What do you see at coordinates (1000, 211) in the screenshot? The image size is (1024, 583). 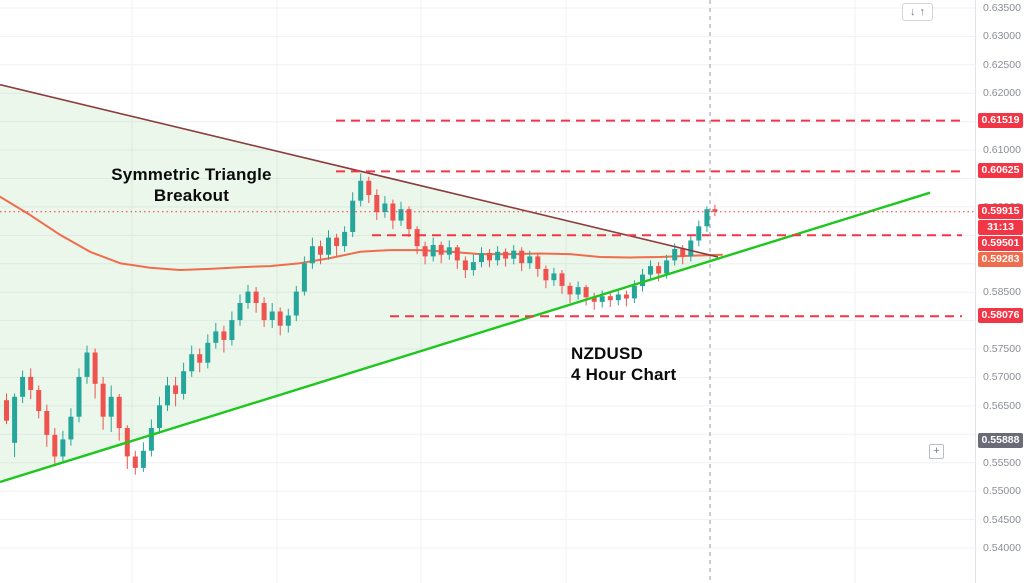 I see `current-price-badge: 0.59915` at bounding box center [1000, 211].